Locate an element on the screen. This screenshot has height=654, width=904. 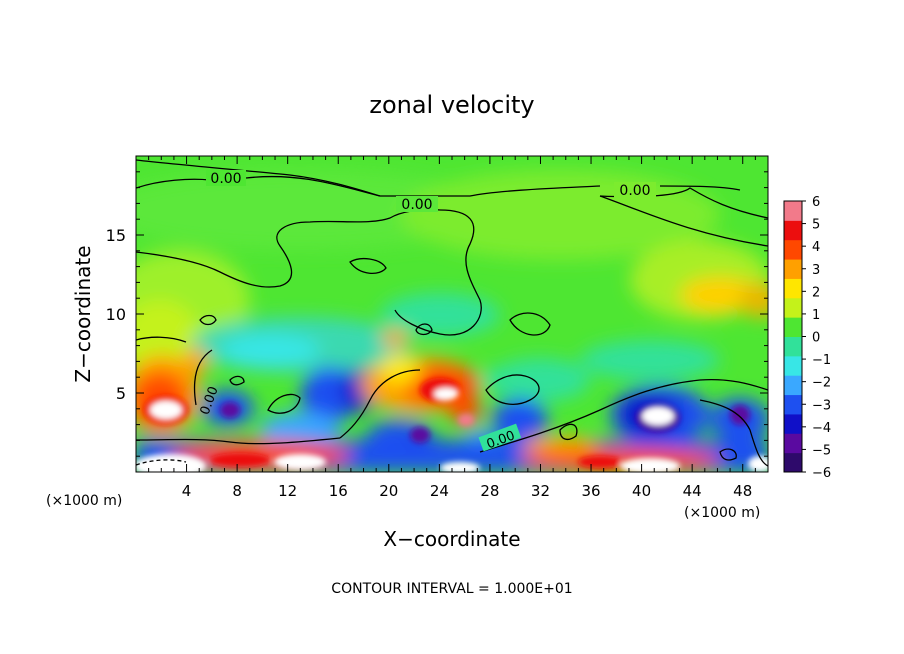
colorbar-tick-label: 1 is located at coordinates (816, 315).